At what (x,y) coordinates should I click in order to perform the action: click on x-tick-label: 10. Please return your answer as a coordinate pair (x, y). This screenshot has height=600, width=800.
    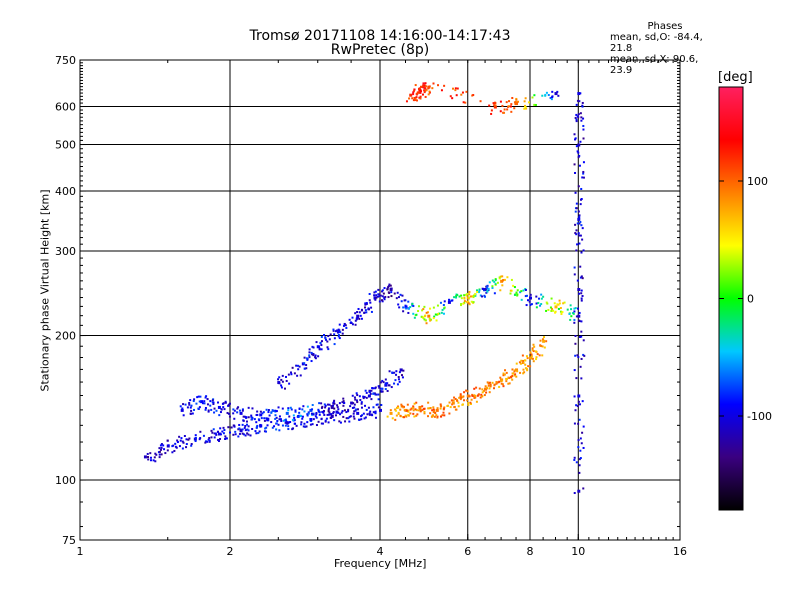
    Looking at the image, I should click on (578, 551).